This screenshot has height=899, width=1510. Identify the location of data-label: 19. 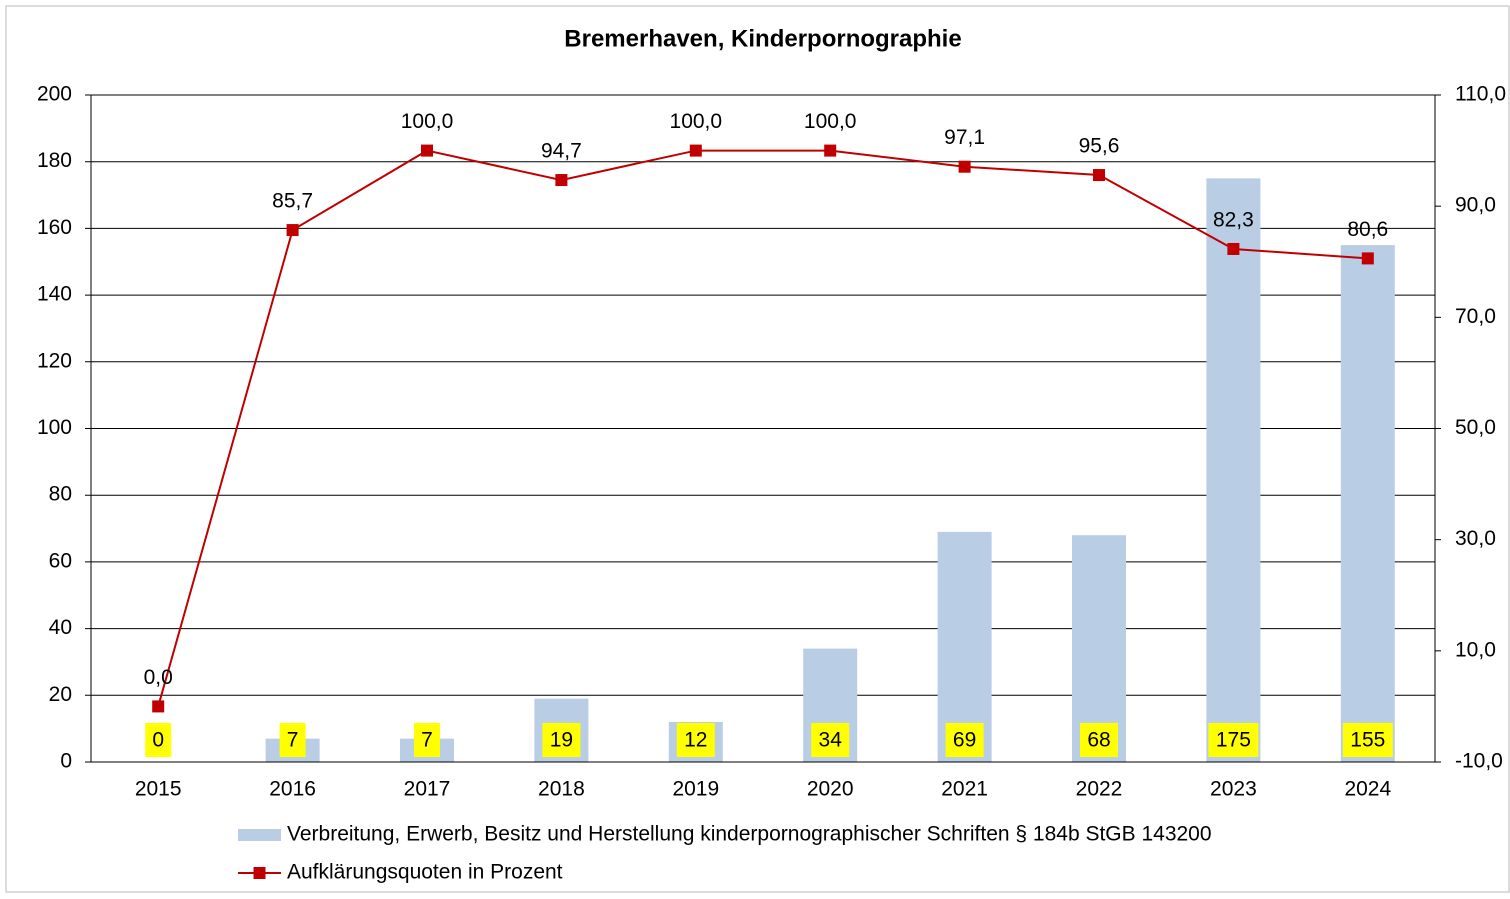
(561, 740).